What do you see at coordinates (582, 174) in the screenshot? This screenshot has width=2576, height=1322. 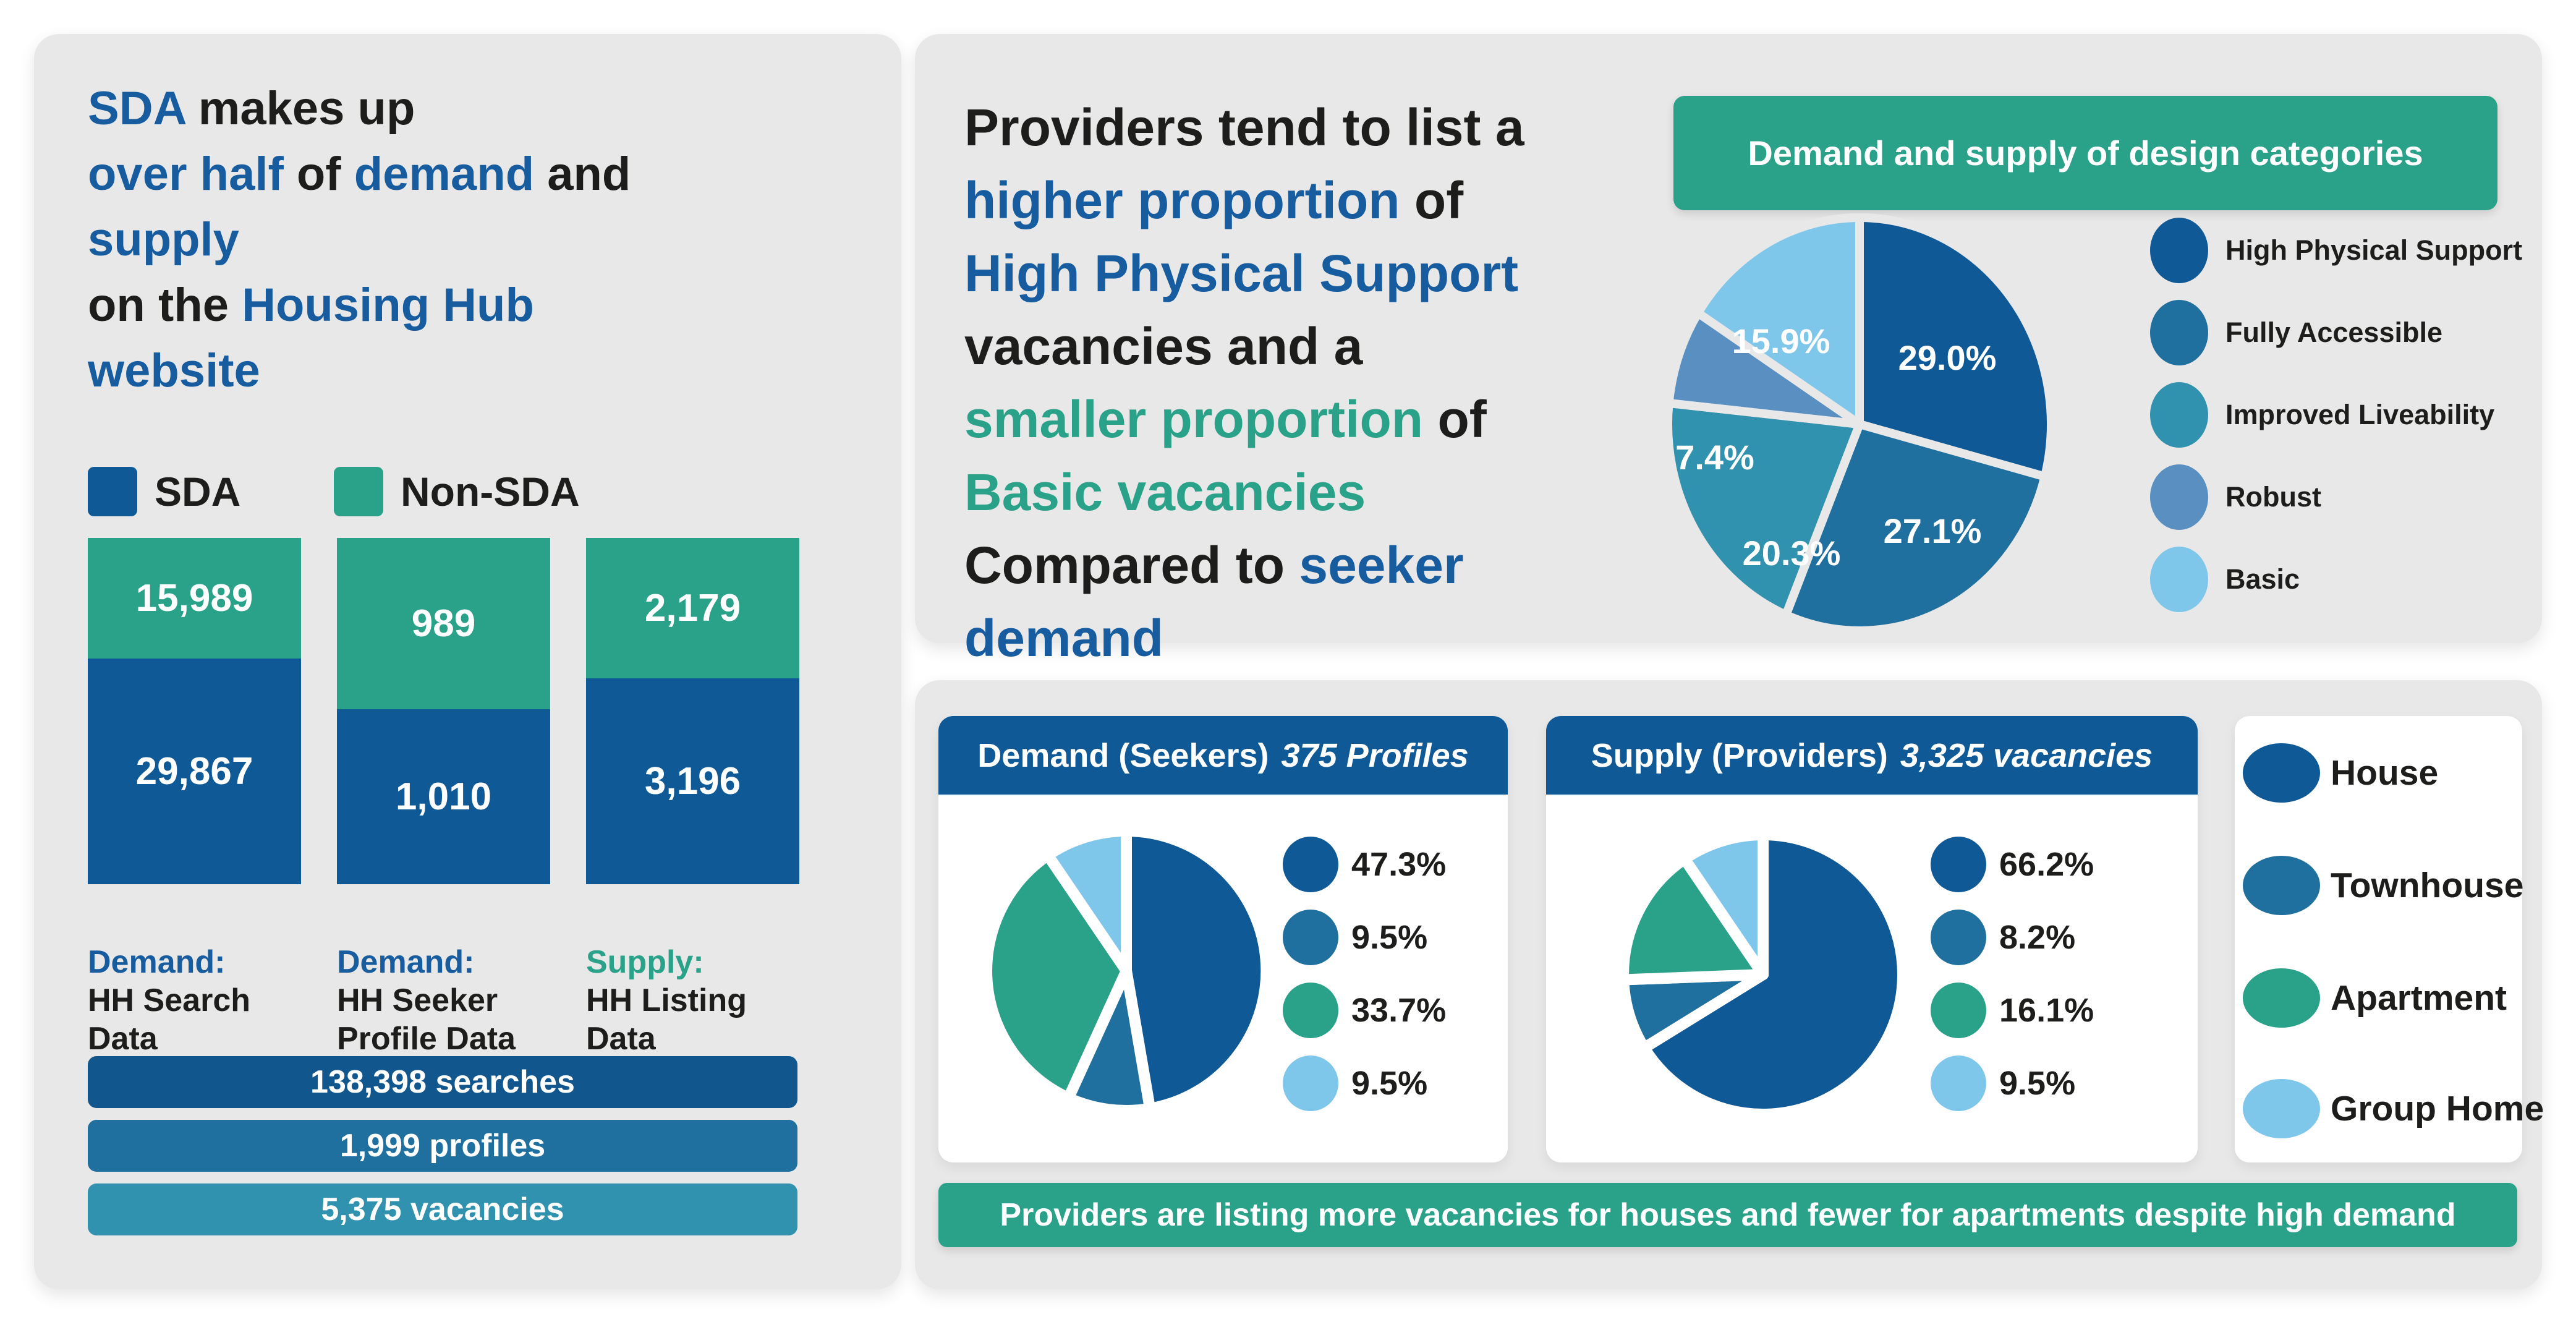 I see `summary-title-segment: and` at bounding box center [582, 174].